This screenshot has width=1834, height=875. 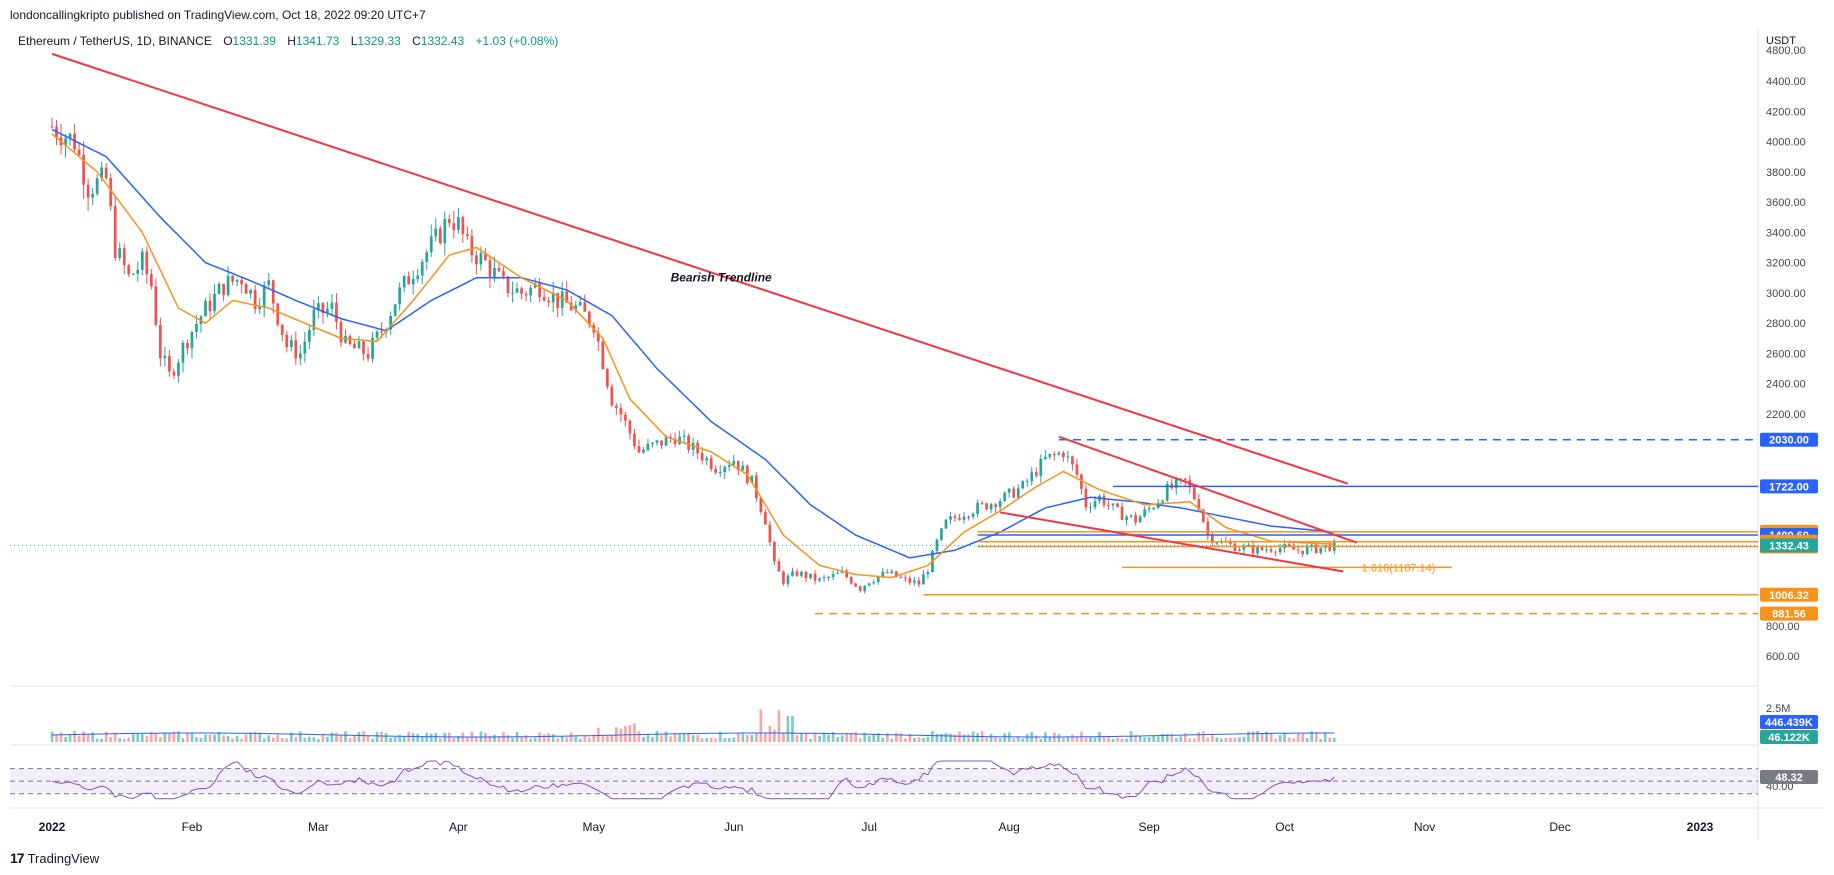 I want to click on low-value: 1329.33, so click(x=379, y=41).